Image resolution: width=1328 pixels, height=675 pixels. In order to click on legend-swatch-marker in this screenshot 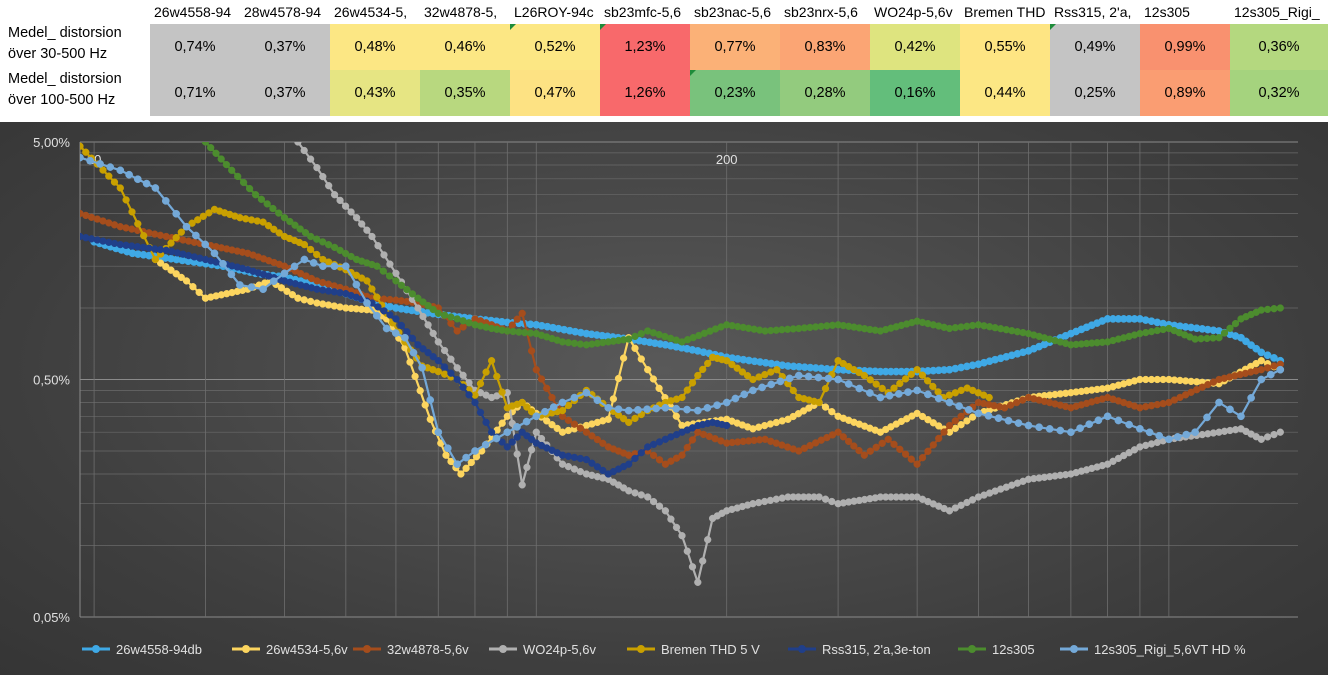, I will do `click(367, 649)`.